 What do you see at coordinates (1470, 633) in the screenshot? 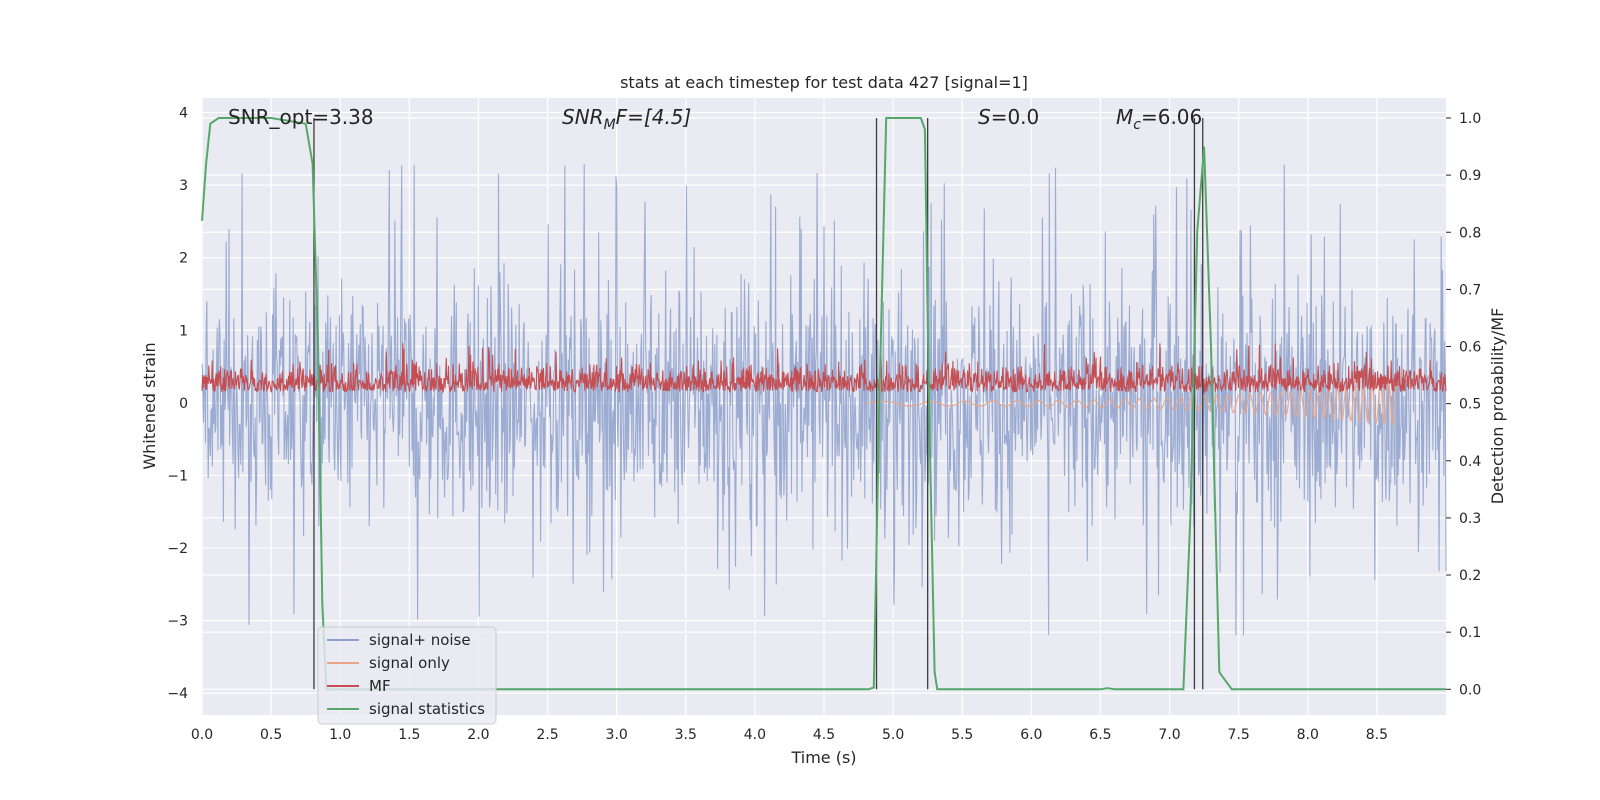
I see `y2-tick-label: 0.1` at bounding box center [1470, 633].